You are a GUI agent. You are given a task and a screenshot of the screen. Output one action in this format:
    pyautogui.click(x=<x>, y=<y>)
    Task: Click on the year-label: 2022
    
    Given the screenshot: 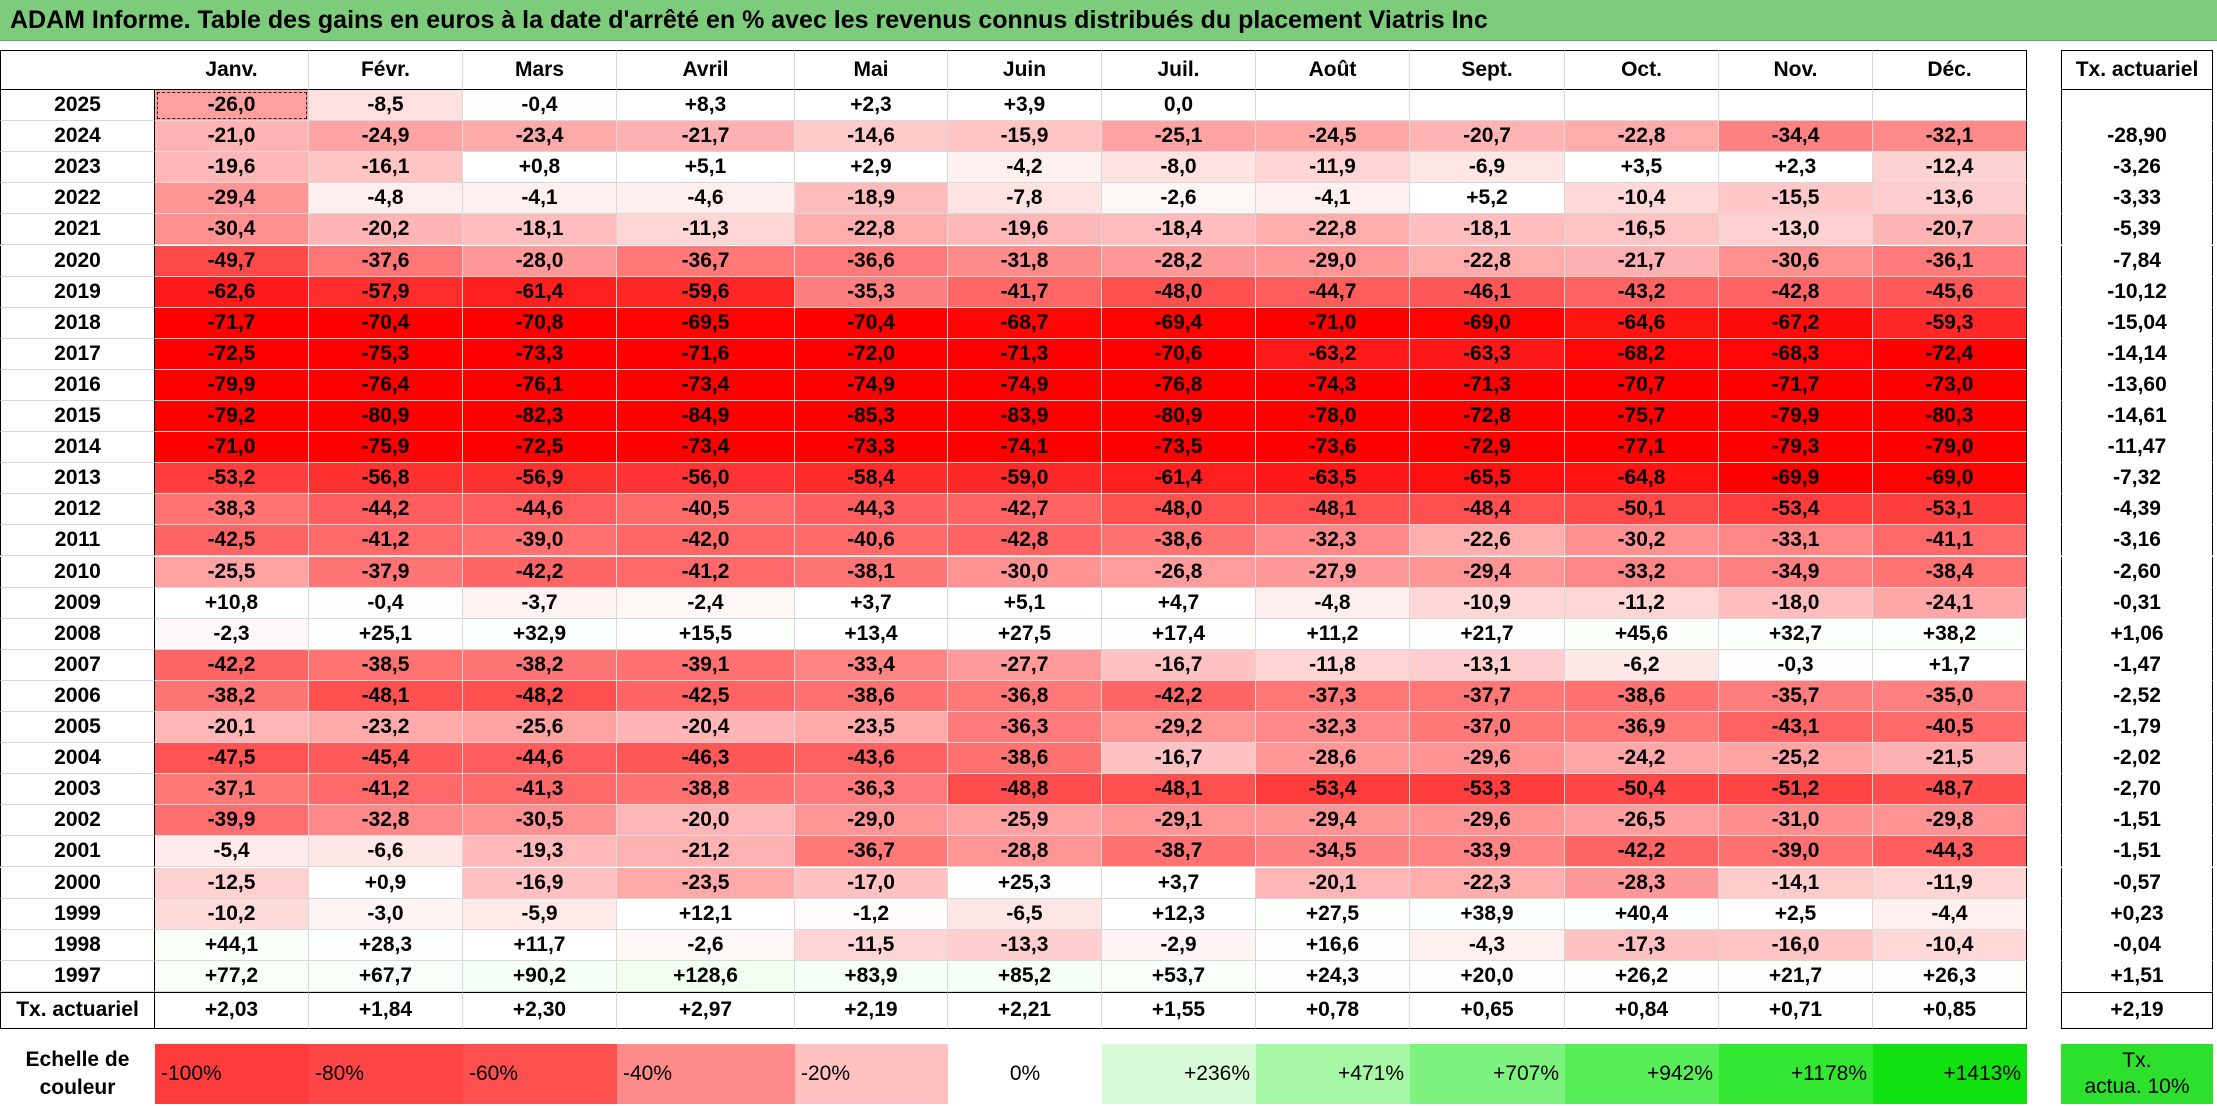 What is the action you would take?
    pyautogui.click(x=77, y=199)
    